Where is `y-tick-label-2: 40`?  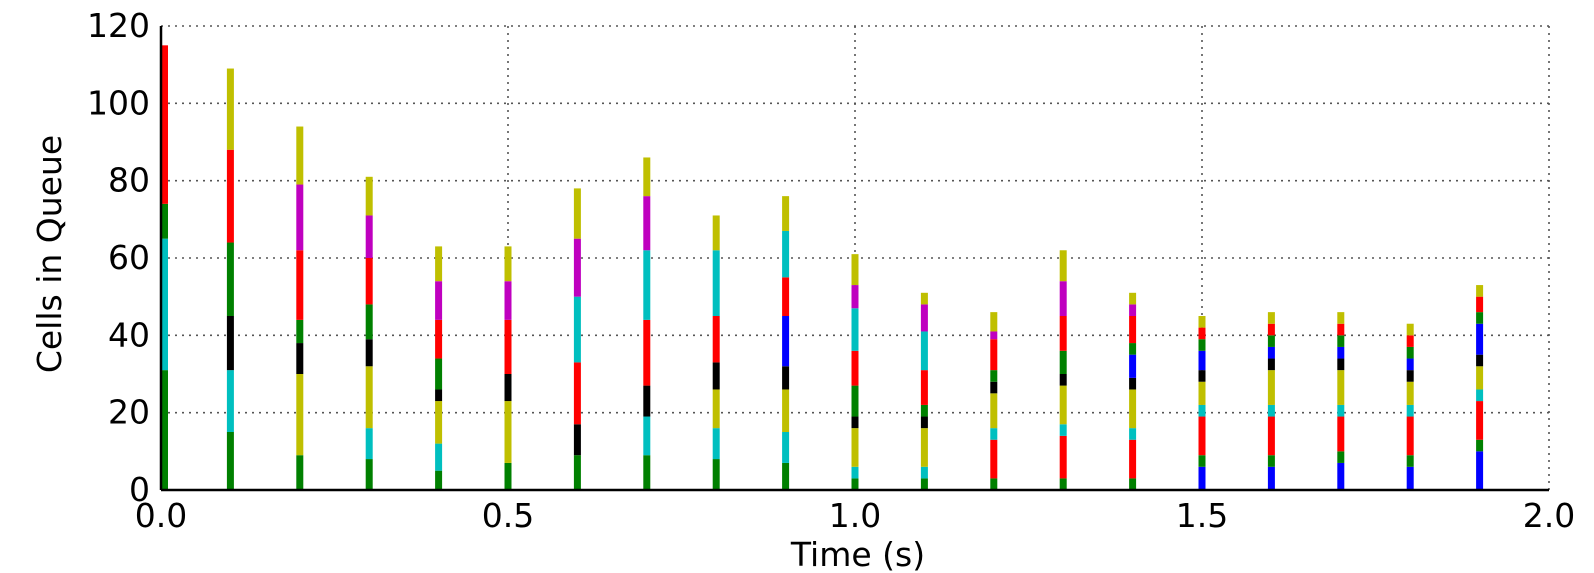
y-tick-label-2: 40 is located at coordinates (129, 334).